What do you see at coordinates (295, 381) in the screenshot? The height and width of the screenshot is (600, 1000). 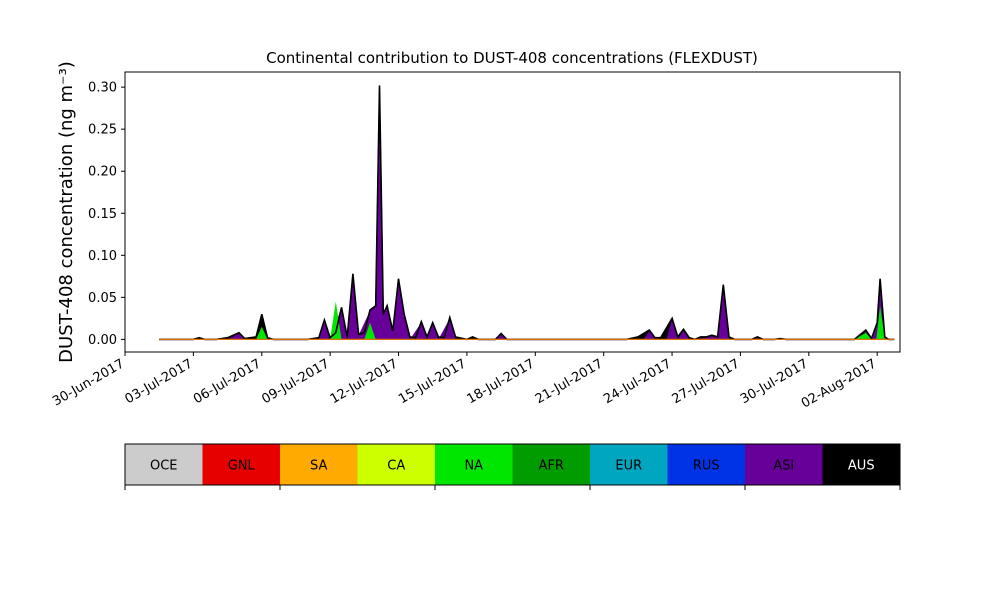 I see `x-tick-label: 09-Jul-2017` at bounding box center [295, 381].